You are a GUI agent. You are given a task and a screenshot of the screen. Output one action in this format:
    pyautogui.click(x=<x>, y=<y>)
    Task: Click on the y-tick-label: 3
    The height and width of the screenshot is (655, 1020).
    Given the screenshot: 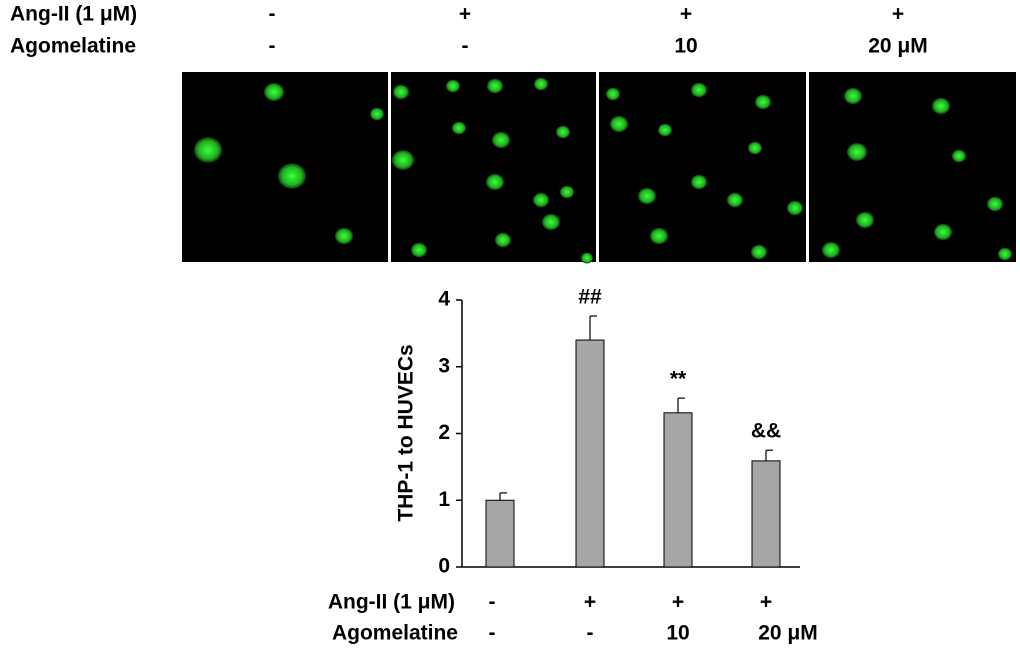 What is the action you would take?
    pyautogui.click(x=444, y=365)
    